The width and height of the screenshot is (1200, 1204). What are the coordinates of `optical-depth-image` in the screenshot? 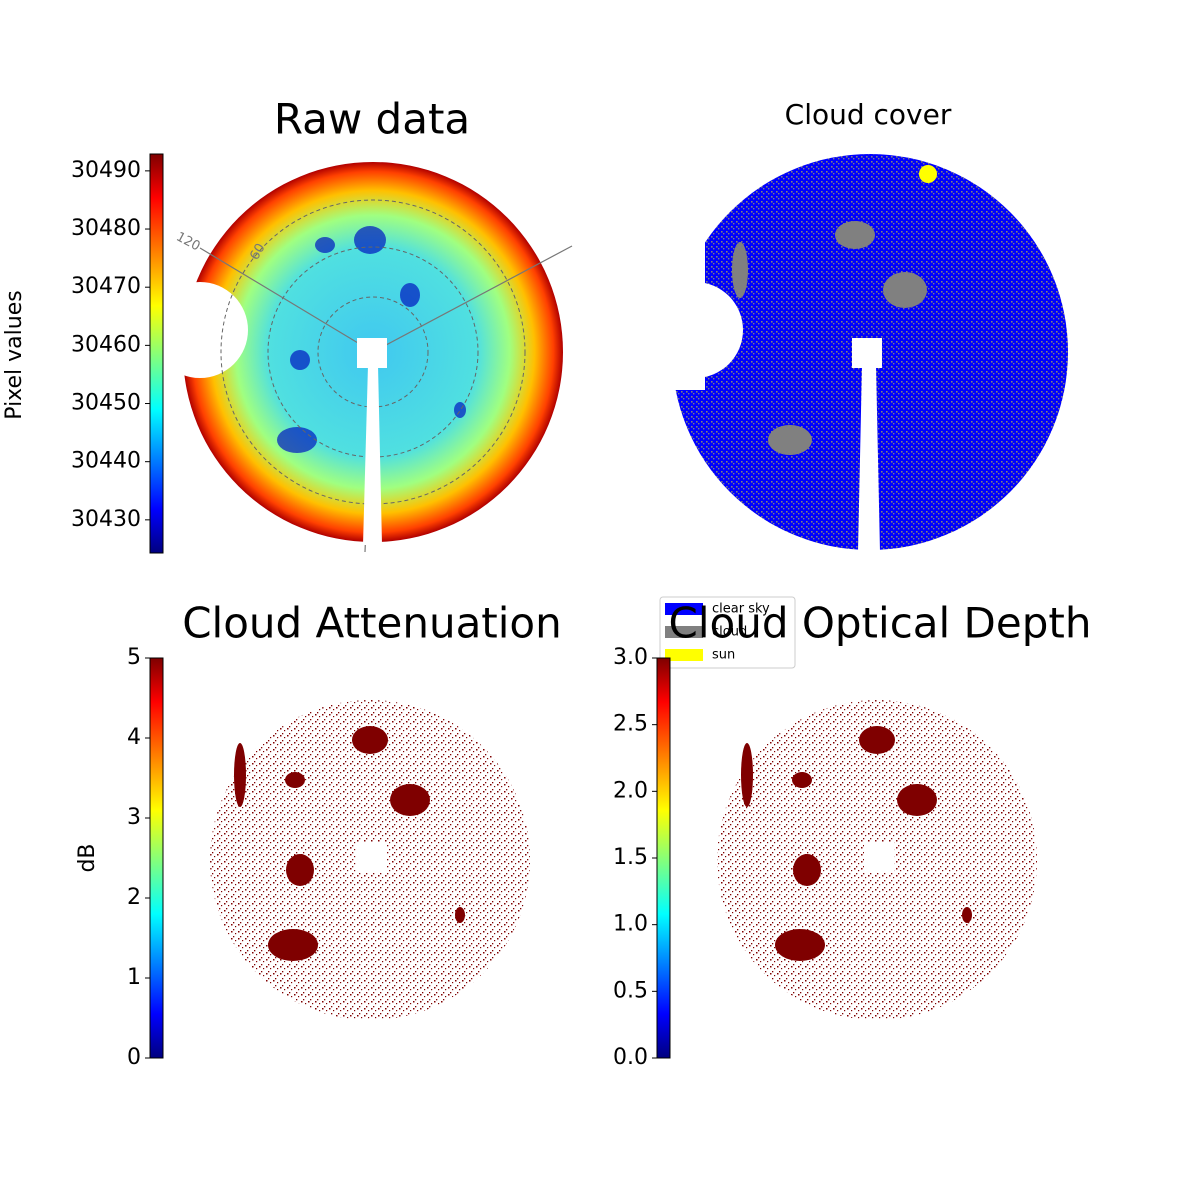 It's located at (877, 860).